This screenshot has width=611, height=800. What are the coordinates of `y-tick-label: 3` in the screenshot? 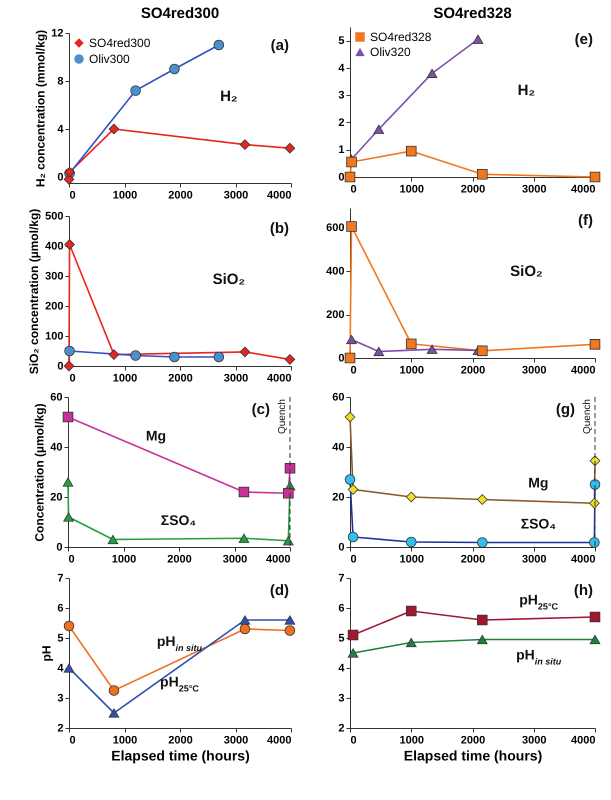 It's located at (341, 698).